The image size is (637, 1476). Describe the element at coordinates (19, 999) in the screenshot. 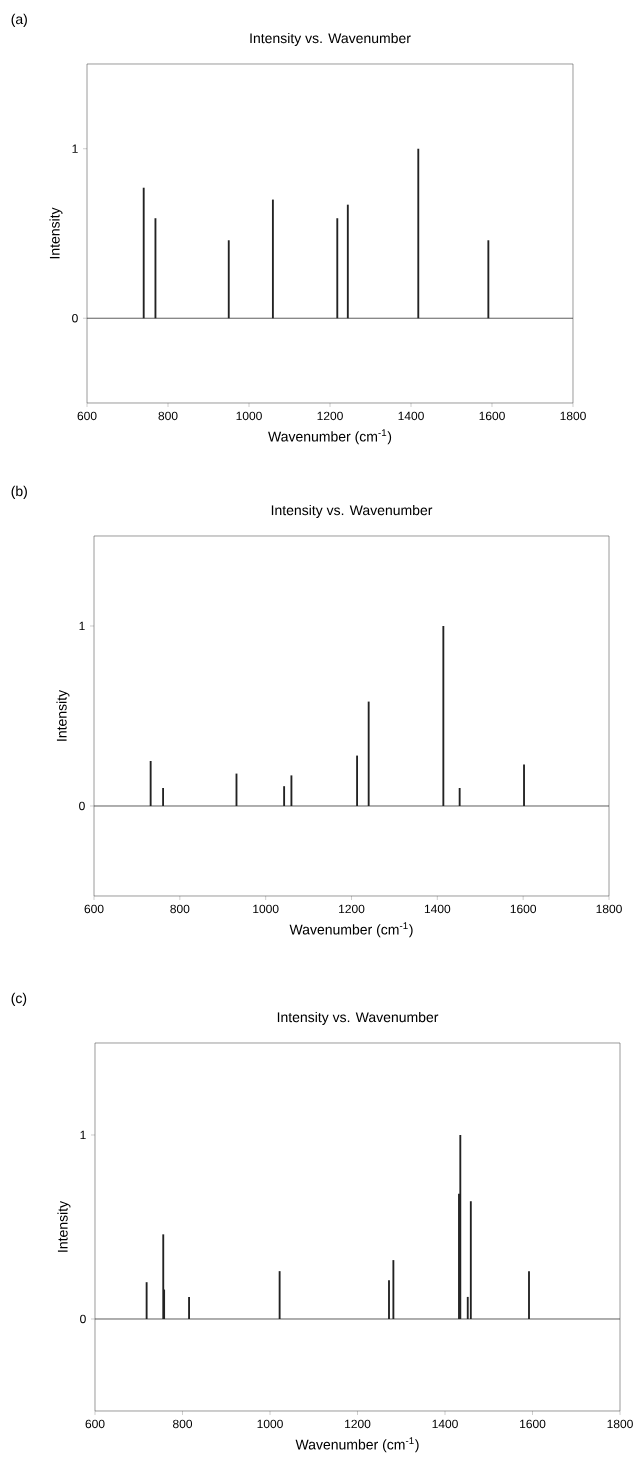

I see `text: (c)` at that location.